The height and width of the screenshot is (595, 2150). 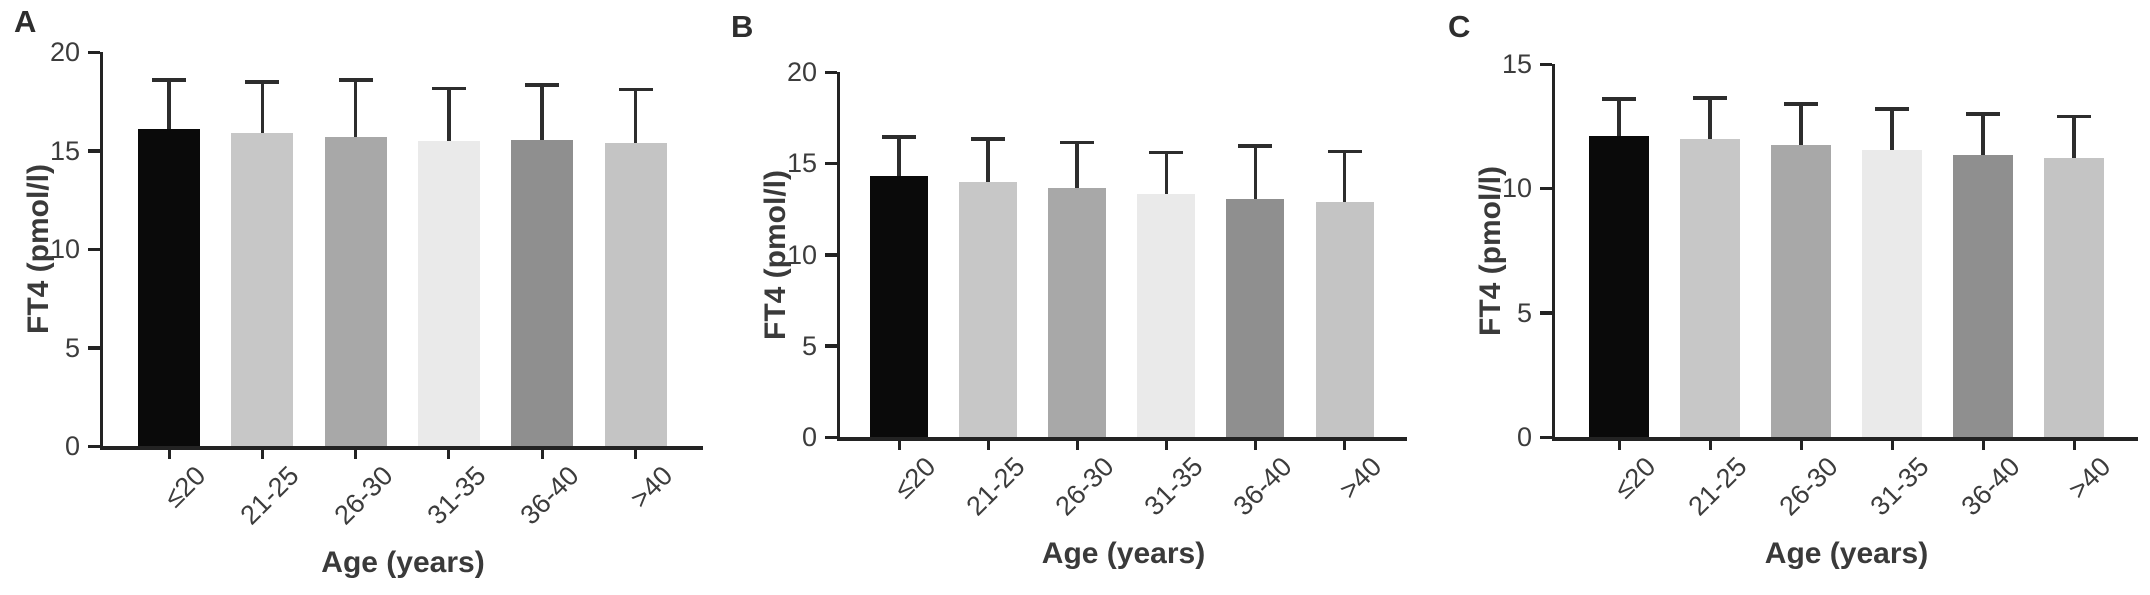 I want to click on x-category-label: 31-35, so click(x=1173, y=486).